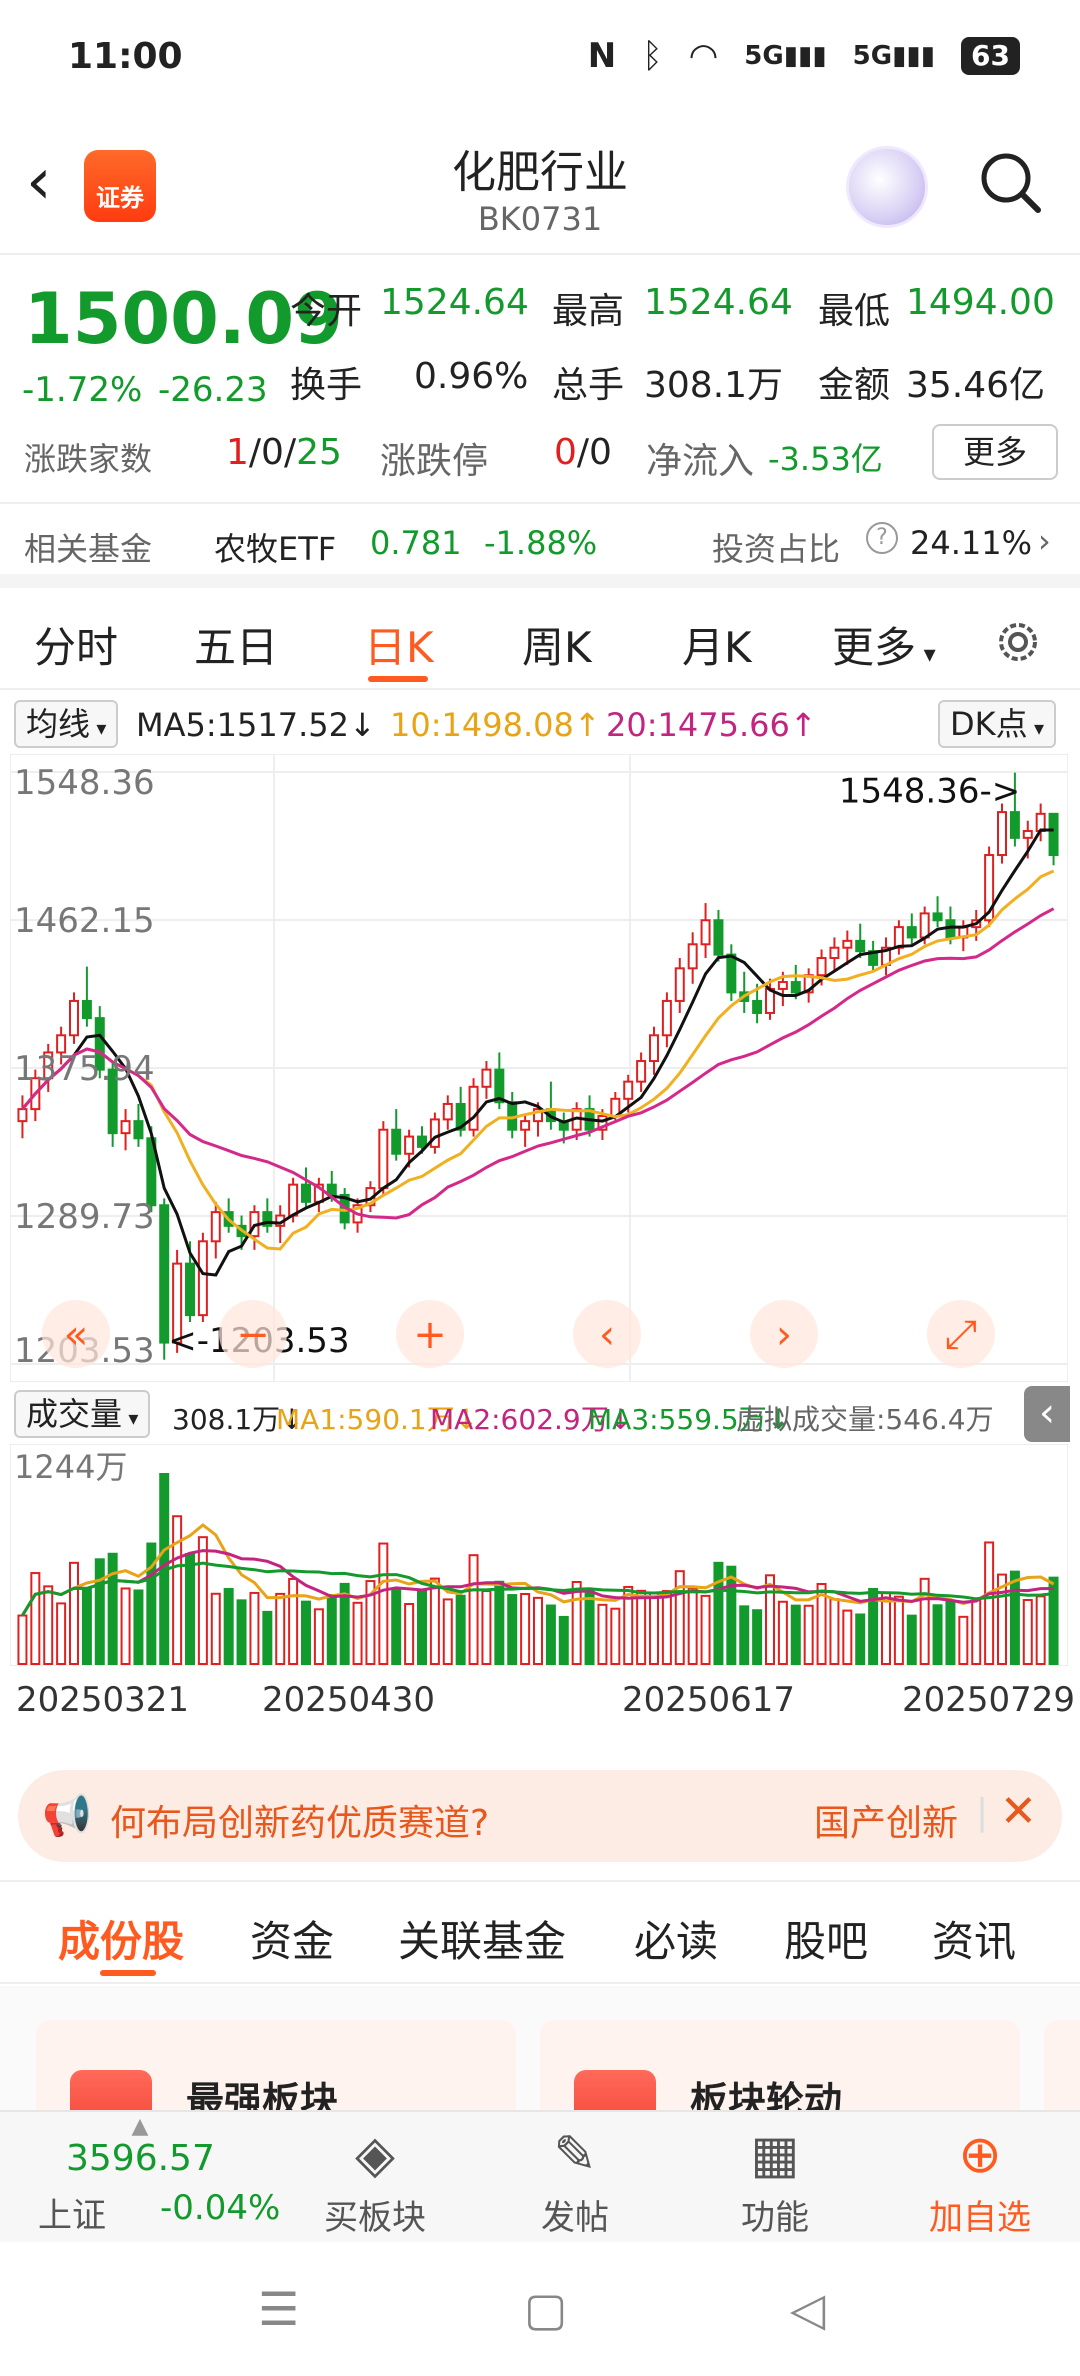 Image resolution: width=1080 pixels, height=2376 pixels. What do you see at coordinates (76, 647) in the screenshot?
I see `tab-intraday: 分时` at bounding box center [76, 647].